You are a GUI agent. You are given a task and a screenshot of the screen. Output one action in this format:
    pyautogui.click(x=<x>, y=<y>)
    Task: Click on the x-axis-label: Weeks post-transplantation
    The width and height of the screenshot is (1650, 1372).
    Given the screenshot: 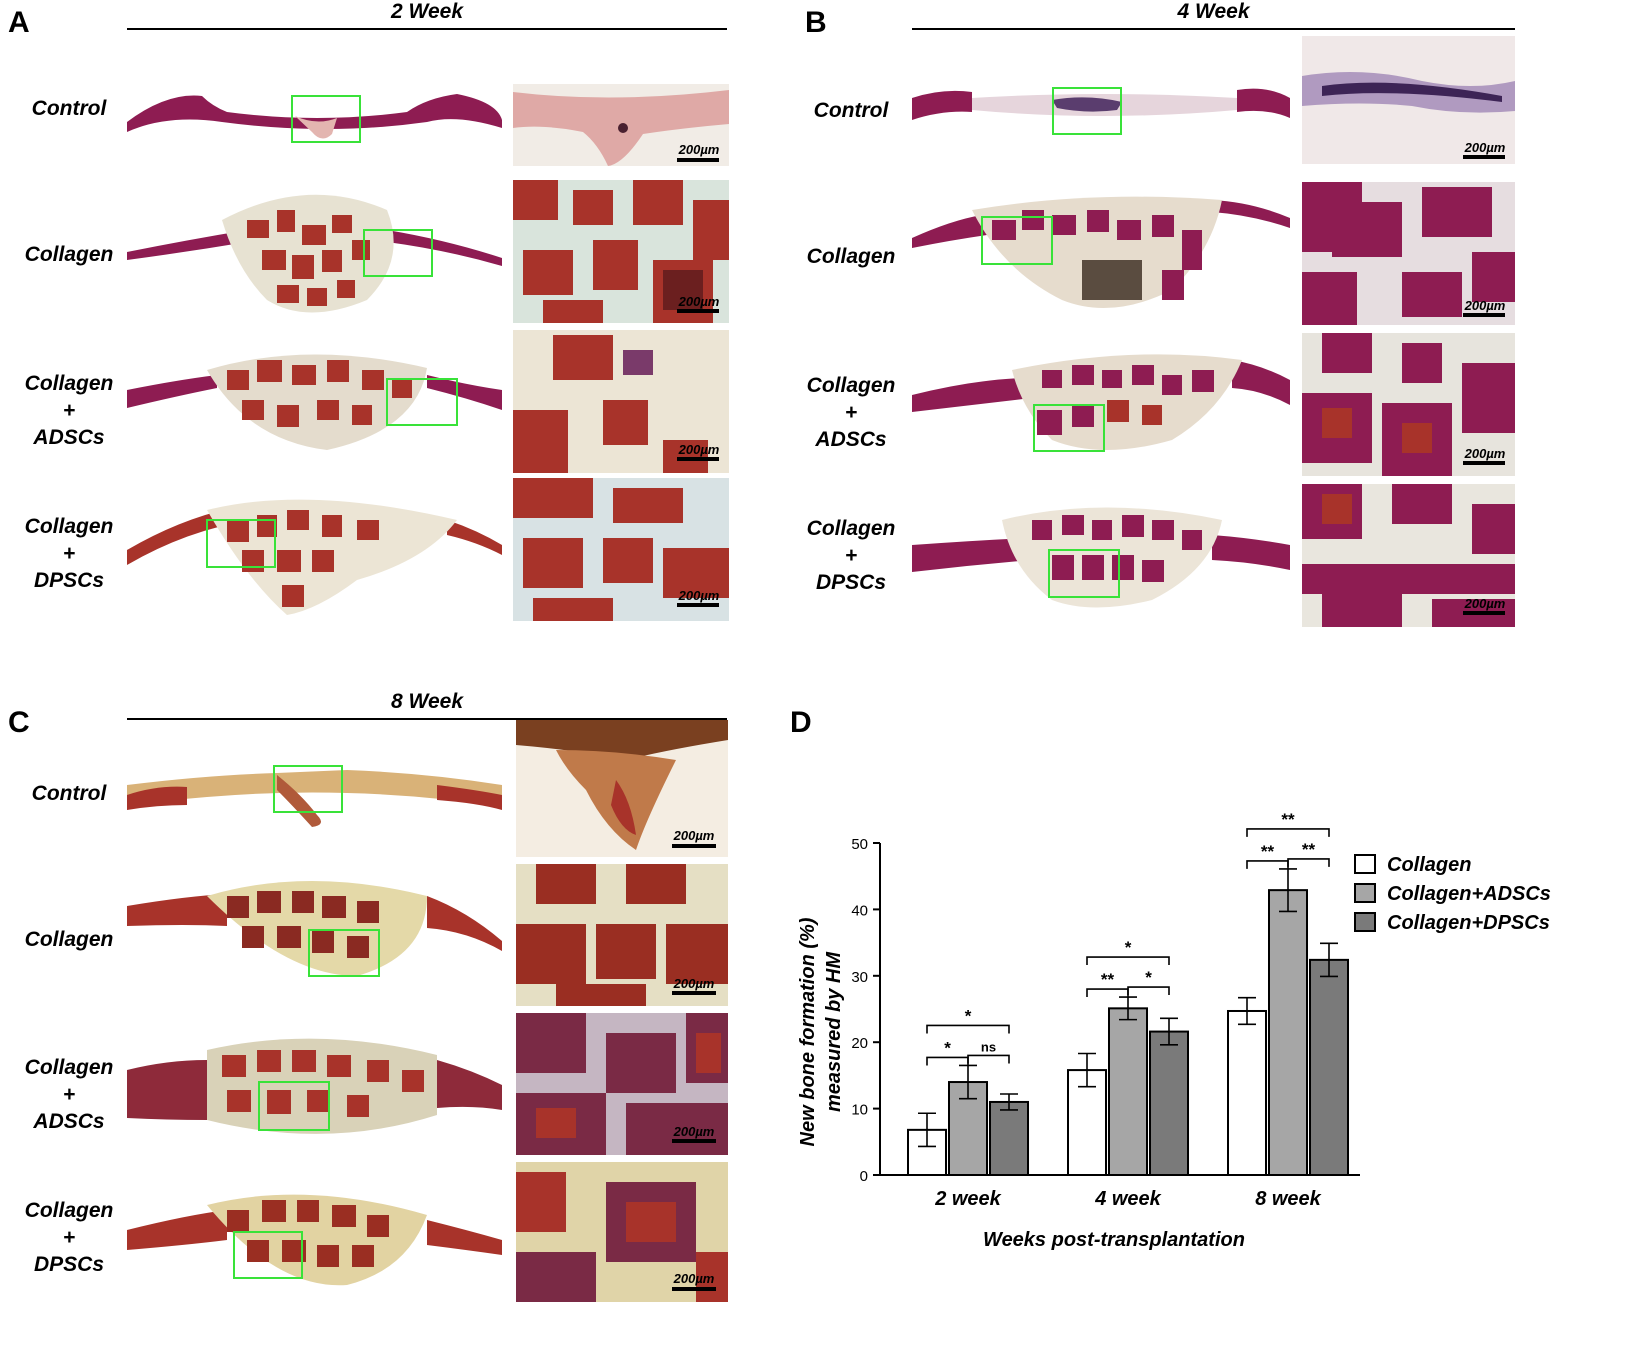 What is the action you would take?
    pyautogui.click(x=1114, y=1240)
    